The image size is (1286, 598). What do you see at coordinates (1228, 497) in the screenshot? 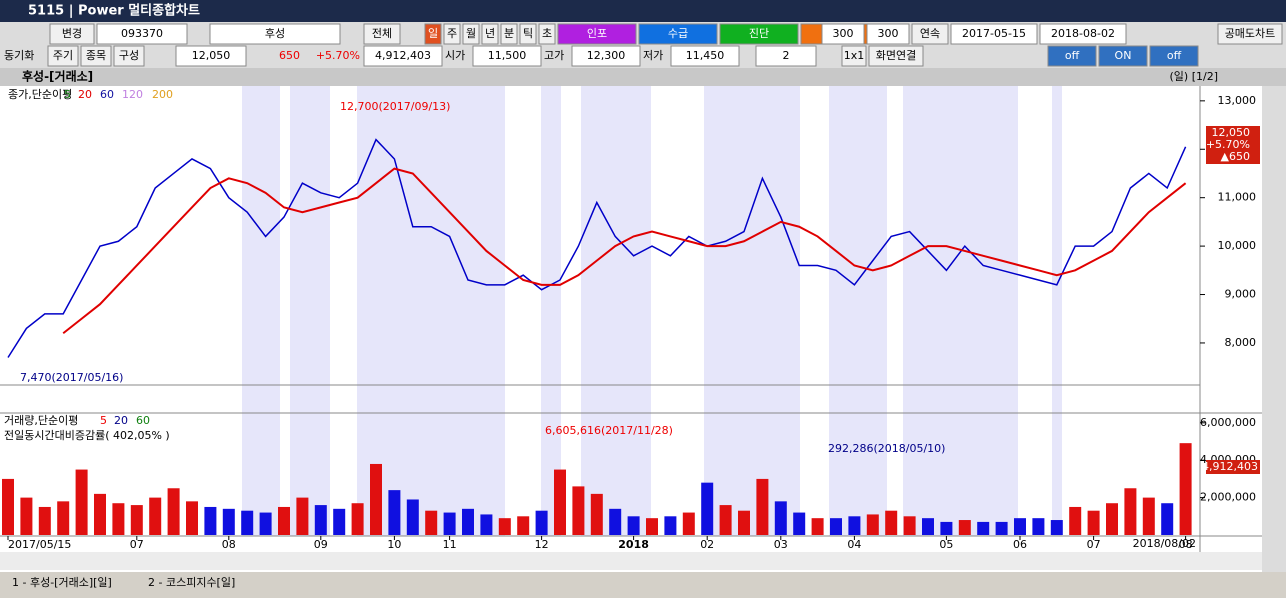
I see `y-tick-label: 2,000,000` at bounding box center [1228, 497].